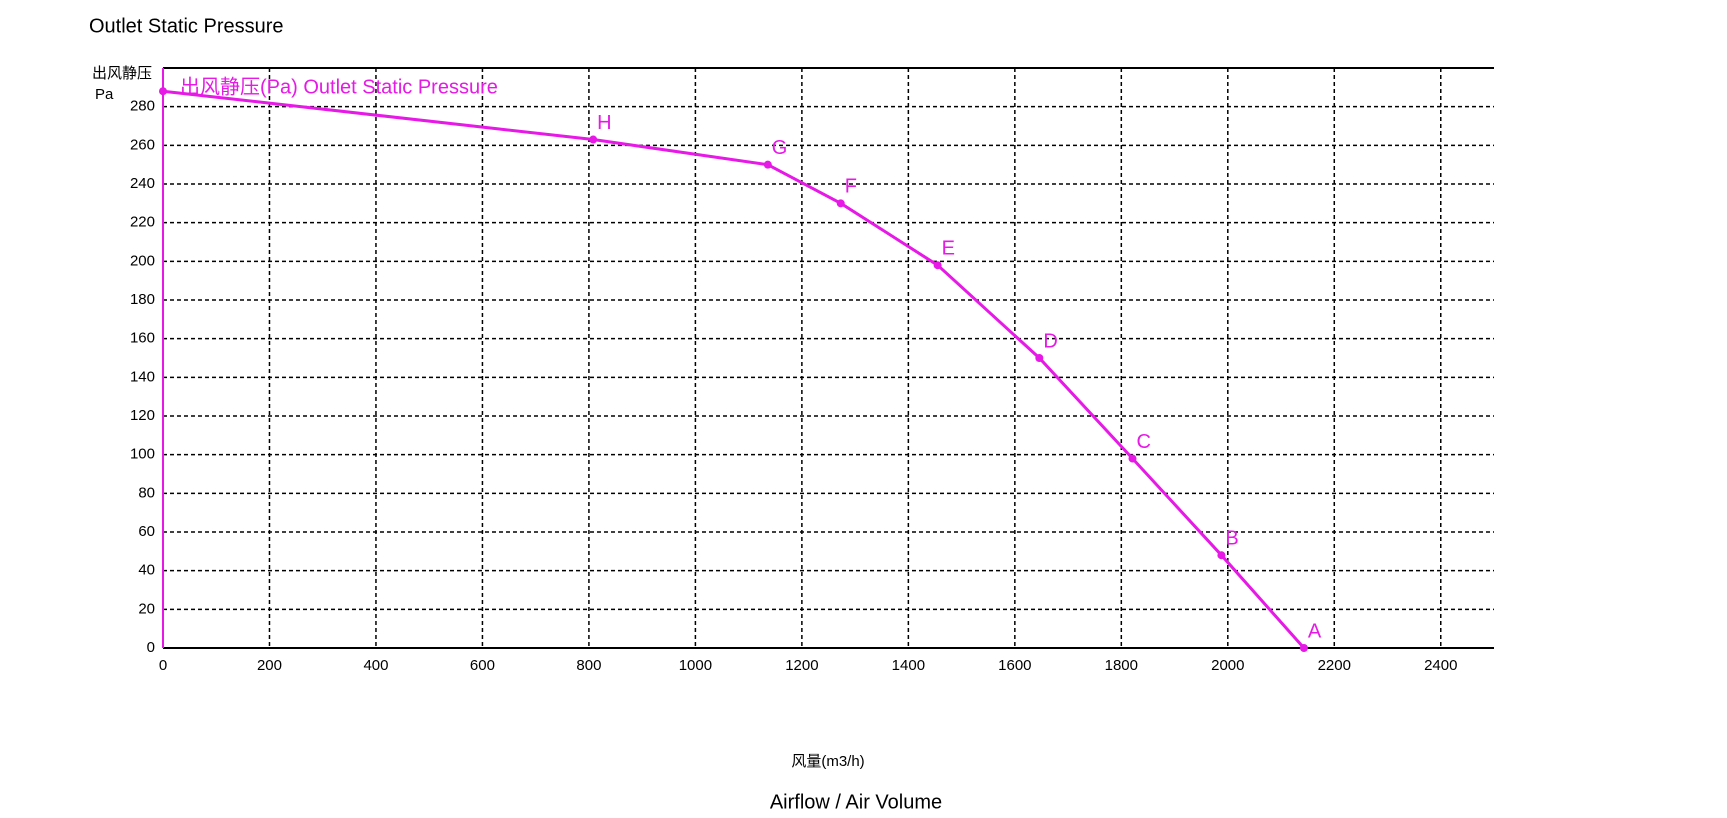  Describe the element at coordinates (908, 665) in the screenshot. I see `x-tick-label: 1400` at that location.